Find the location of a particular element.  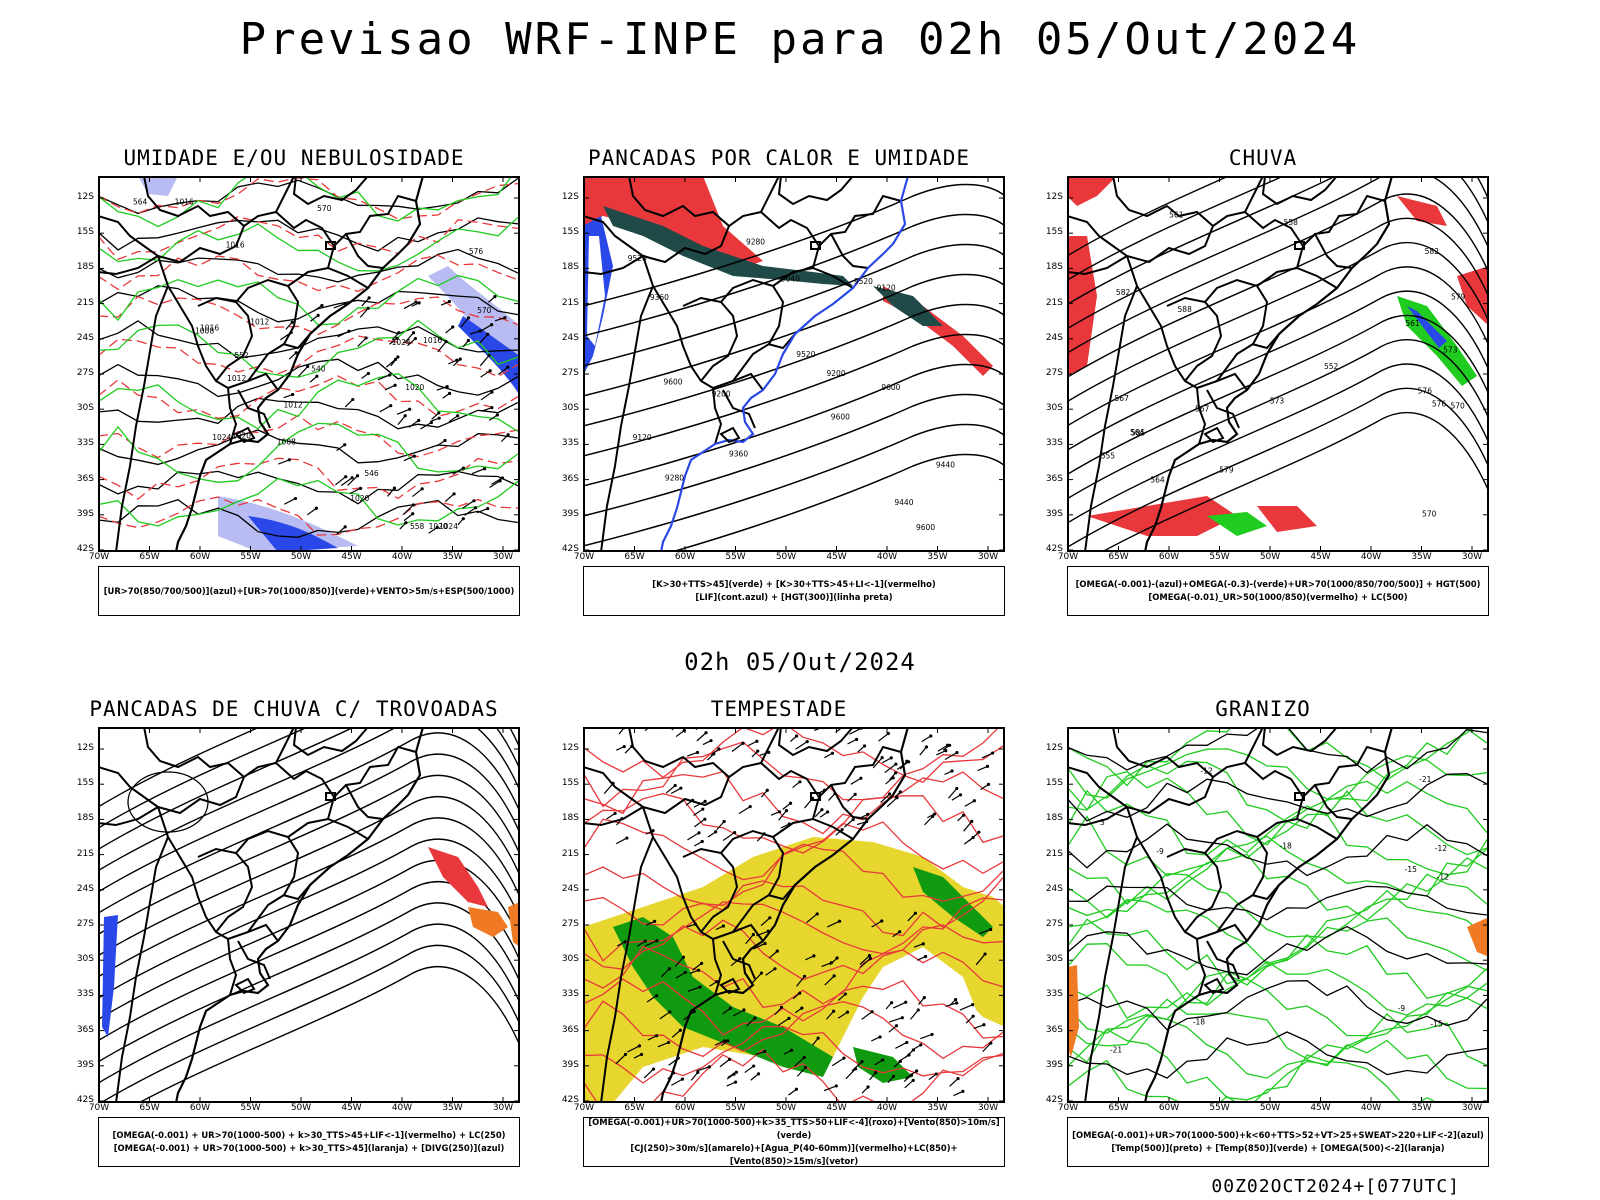

contour-label: 1020 is located at coordinates (438, 526).